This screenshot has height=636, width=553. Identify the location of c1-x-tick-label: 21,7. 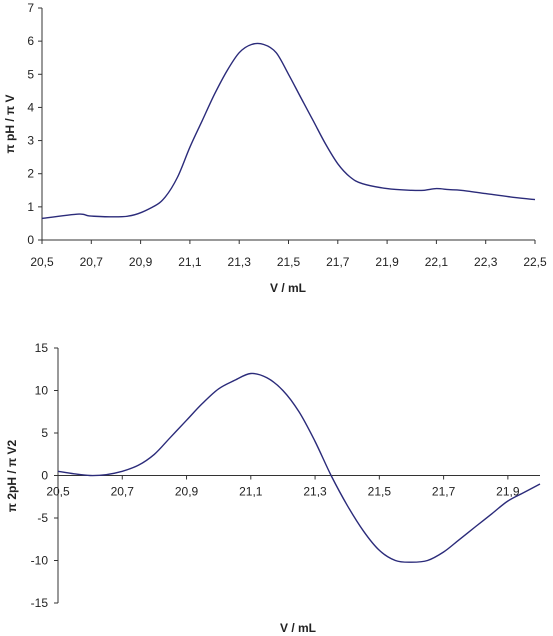
(338, 262).